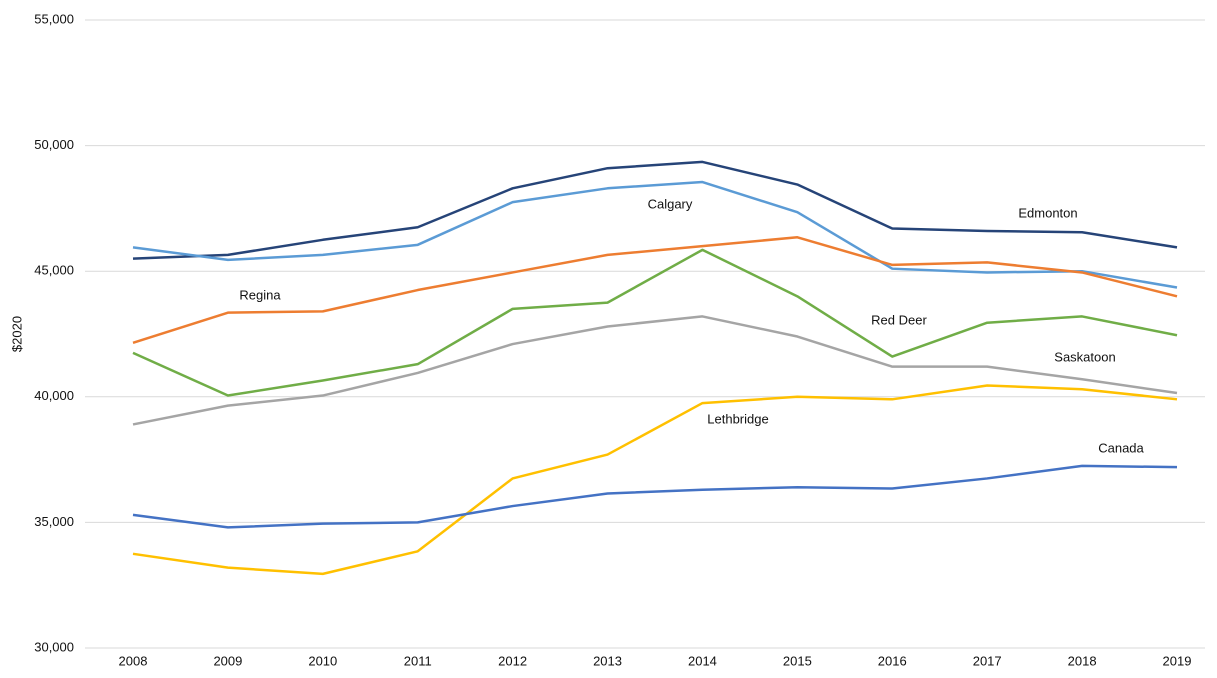 This screenshot has height=678, width=1217. What do you see at coordinates (16, 334) in the screenshot?
I see `y-axis-label: $2020` at bounding box center [16, 334].